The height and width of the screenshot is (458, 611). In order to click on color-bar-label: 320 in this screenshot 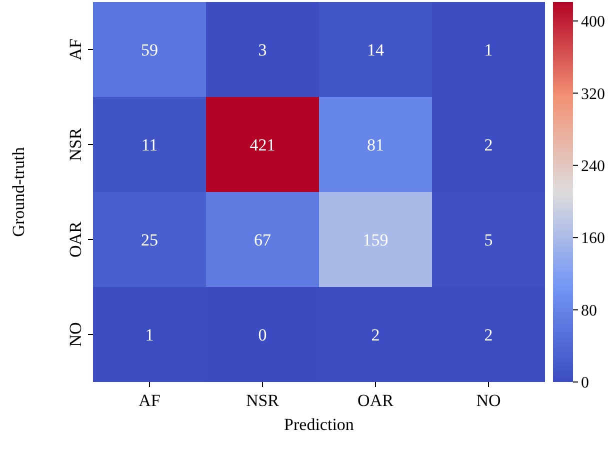, I will do `click(593, 94)`.